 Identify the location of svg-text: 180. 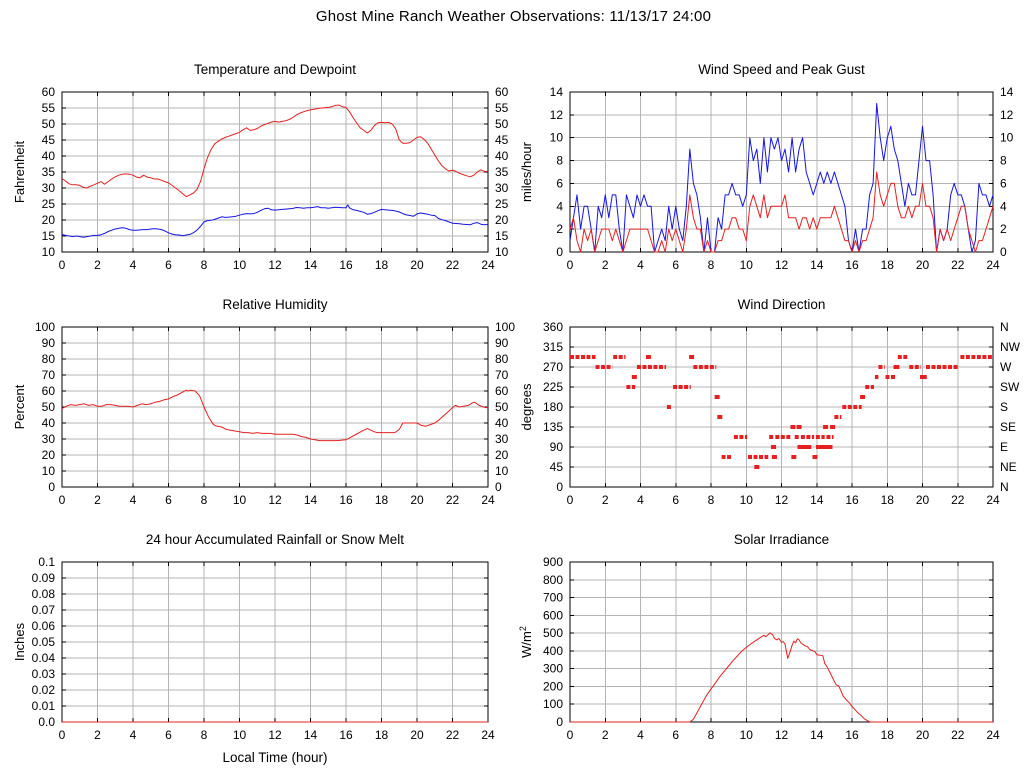
(553, 407).